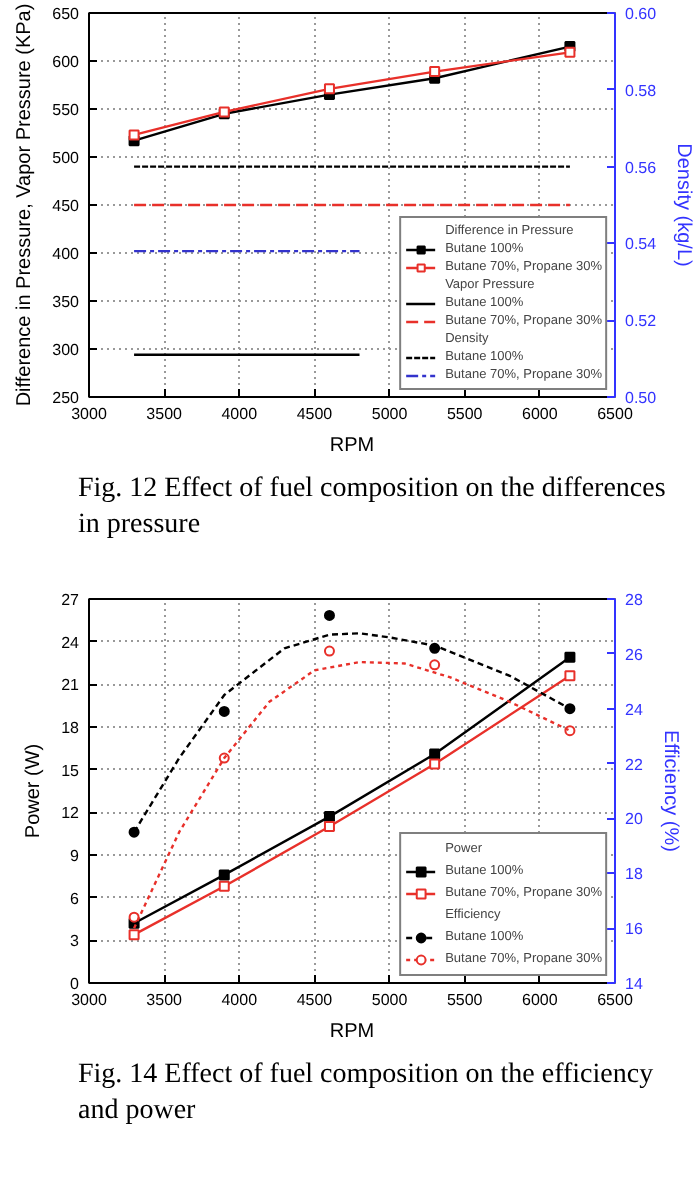 The width and height of the screenshot is (694, 1188). Describe the element at coordinates (634, 874) in the screenshot. I see `y2-tick-label: 18` at that location.